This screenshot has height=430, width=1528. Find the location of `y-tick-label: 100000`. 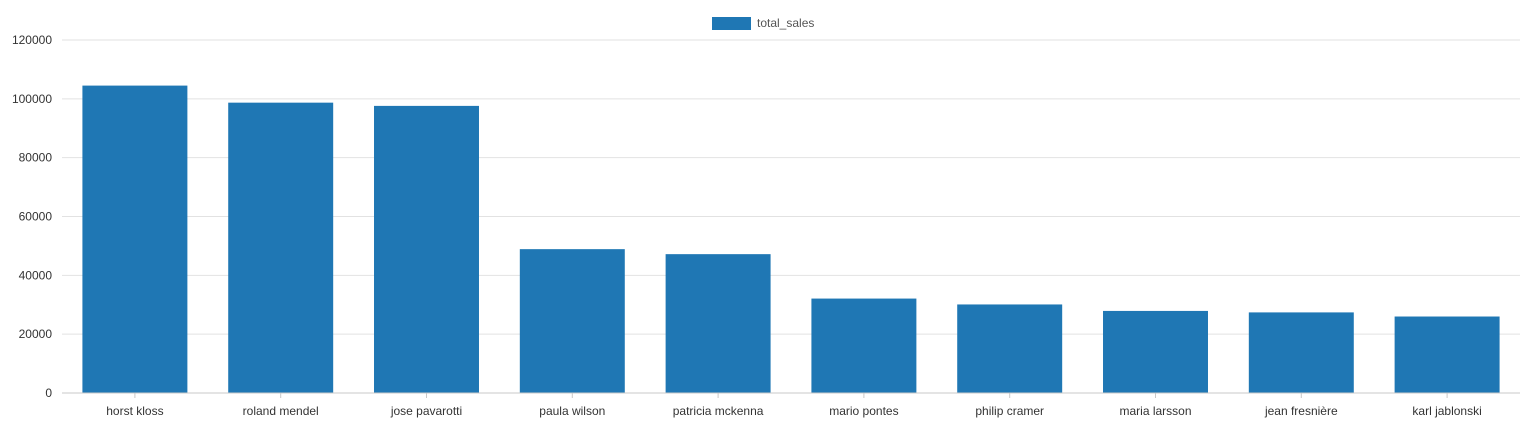

y-tick-label: 100000 is located at coordinates (32, 99).